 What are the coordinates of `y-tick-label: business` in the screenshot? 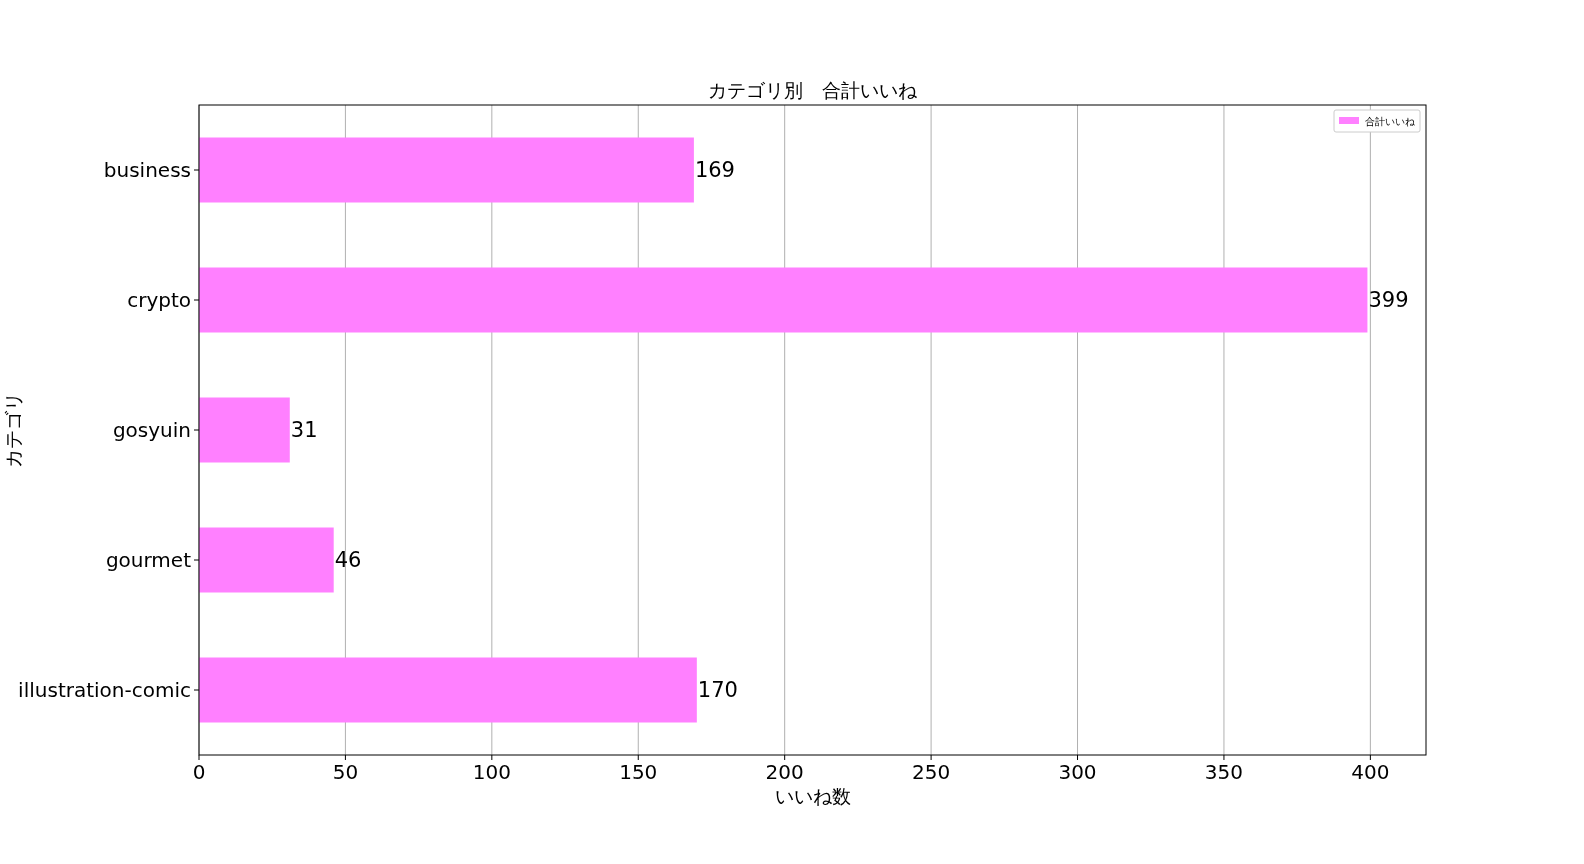 It's located at (147, 170).